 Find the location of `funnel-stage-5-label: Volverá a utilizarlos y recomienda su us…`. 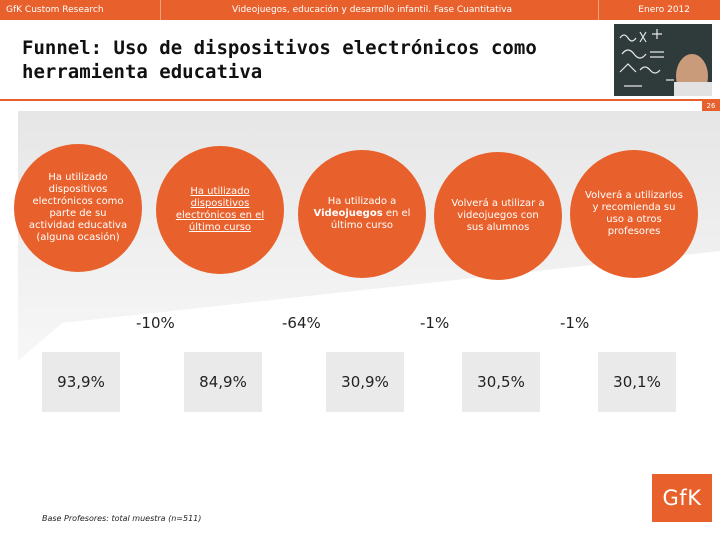

funnel-stage-5-label: Volverá a utilizarlos y recomienda su us… is located at coordinates (634, 213).